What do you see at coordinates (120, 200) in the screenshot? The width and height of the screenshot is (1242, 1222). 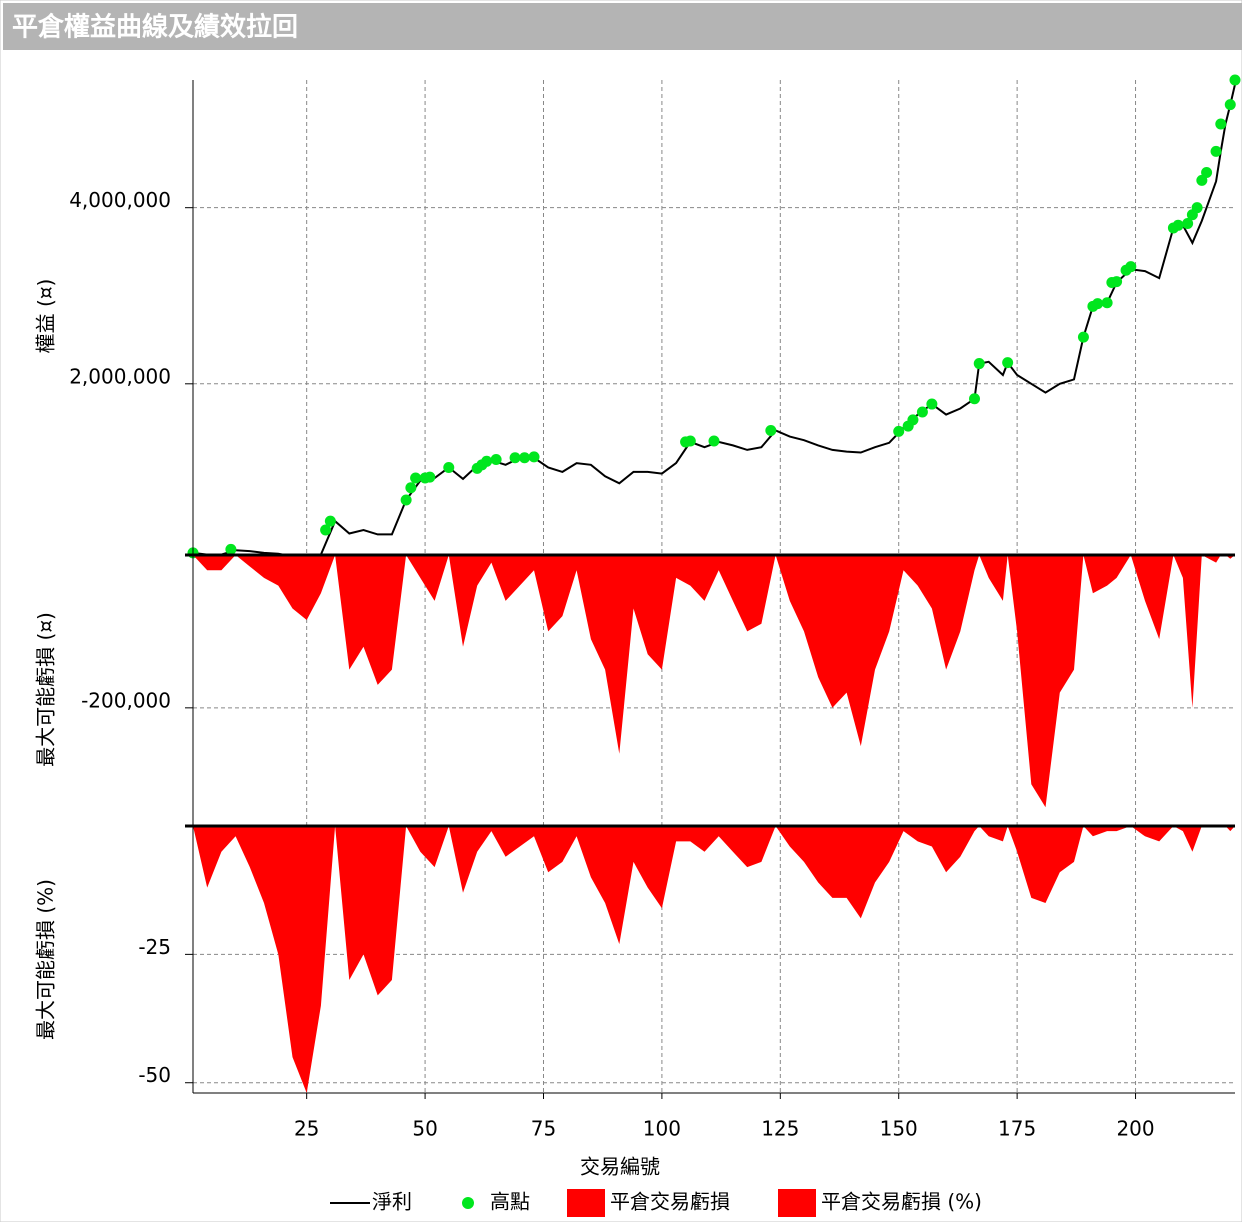 I see `y-tick-label: 4,000,000` at bounding box center [120, 200].